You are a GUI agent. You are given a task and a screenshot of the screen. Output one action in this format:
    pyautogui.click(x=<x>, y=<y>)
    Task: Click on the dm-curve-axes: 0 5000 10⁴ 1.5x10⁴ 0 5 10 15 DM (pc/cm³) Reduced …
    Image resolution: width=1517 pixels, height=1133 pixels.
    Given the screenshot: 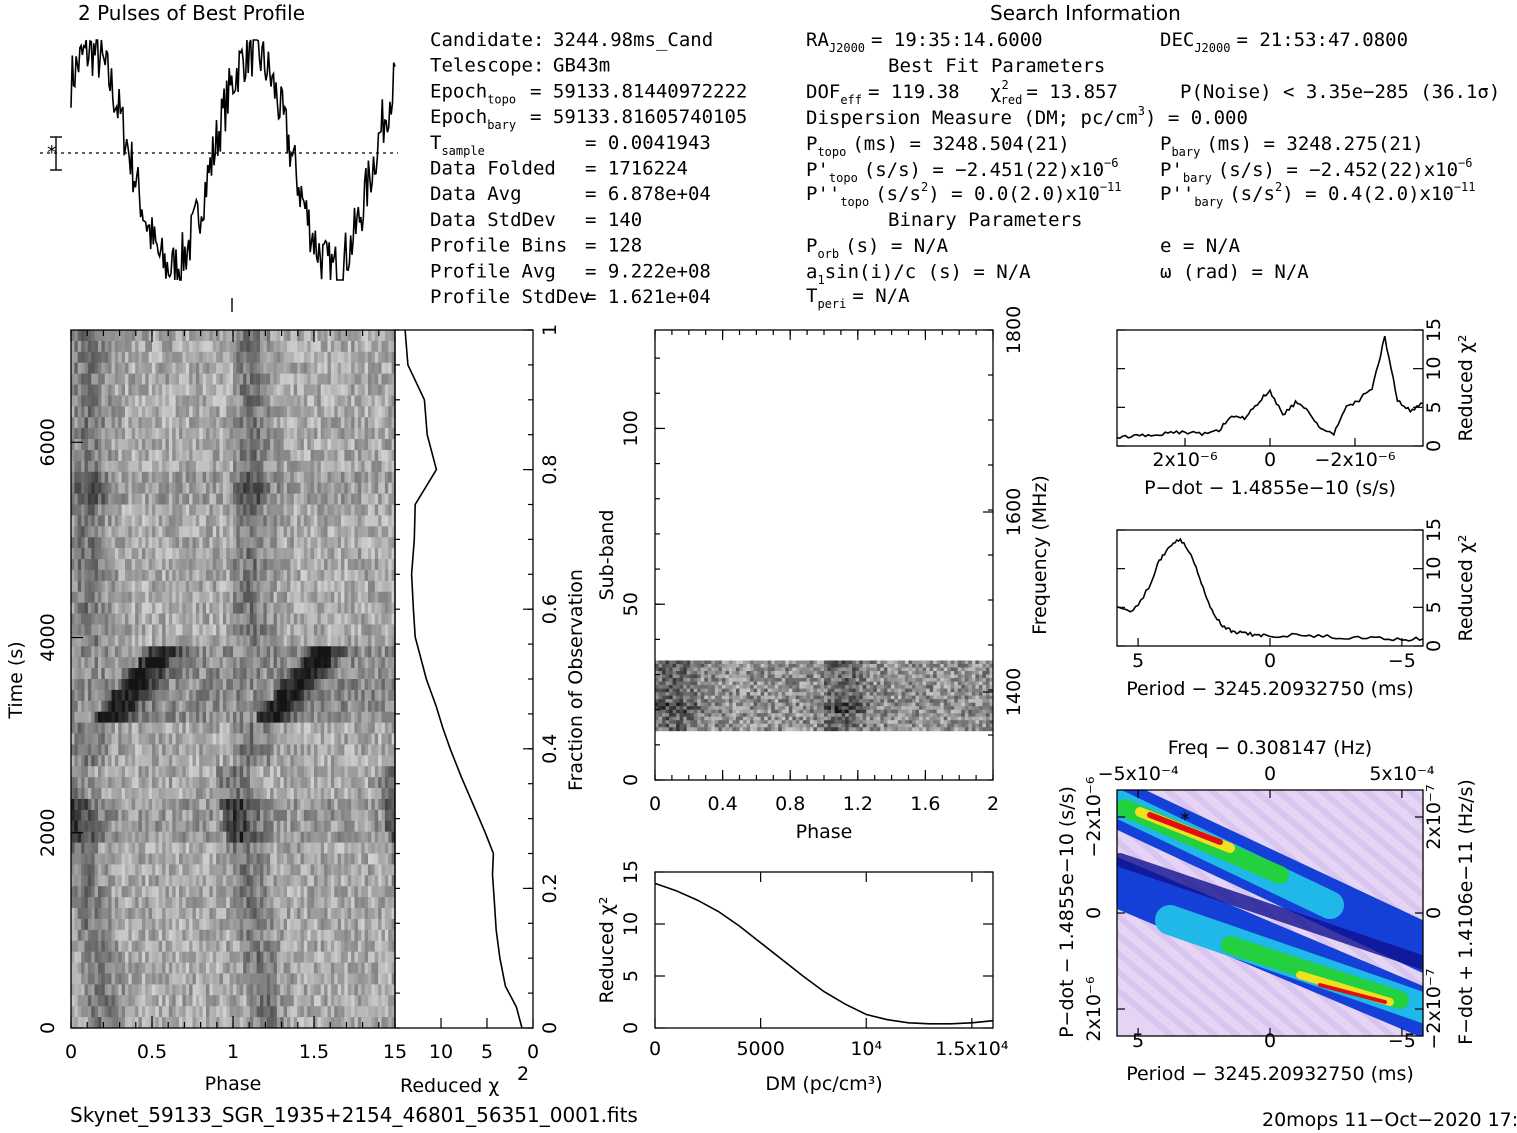 What is the action you would take?
    pyautogui.click(x=802, y=977)
    